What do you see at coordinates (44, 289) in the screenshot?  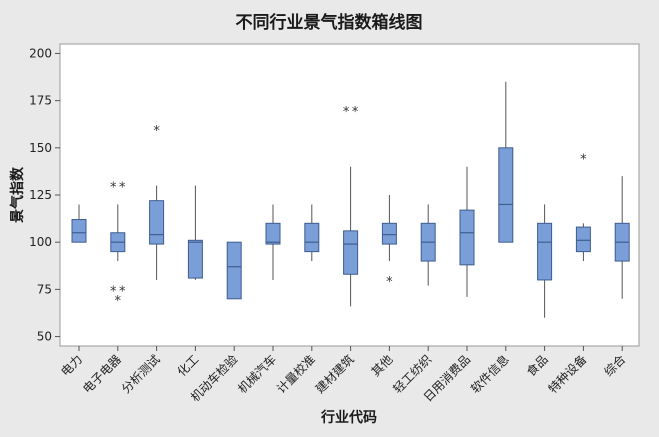 I see `y-tick-label: 75` at bounding box center [44, 289].